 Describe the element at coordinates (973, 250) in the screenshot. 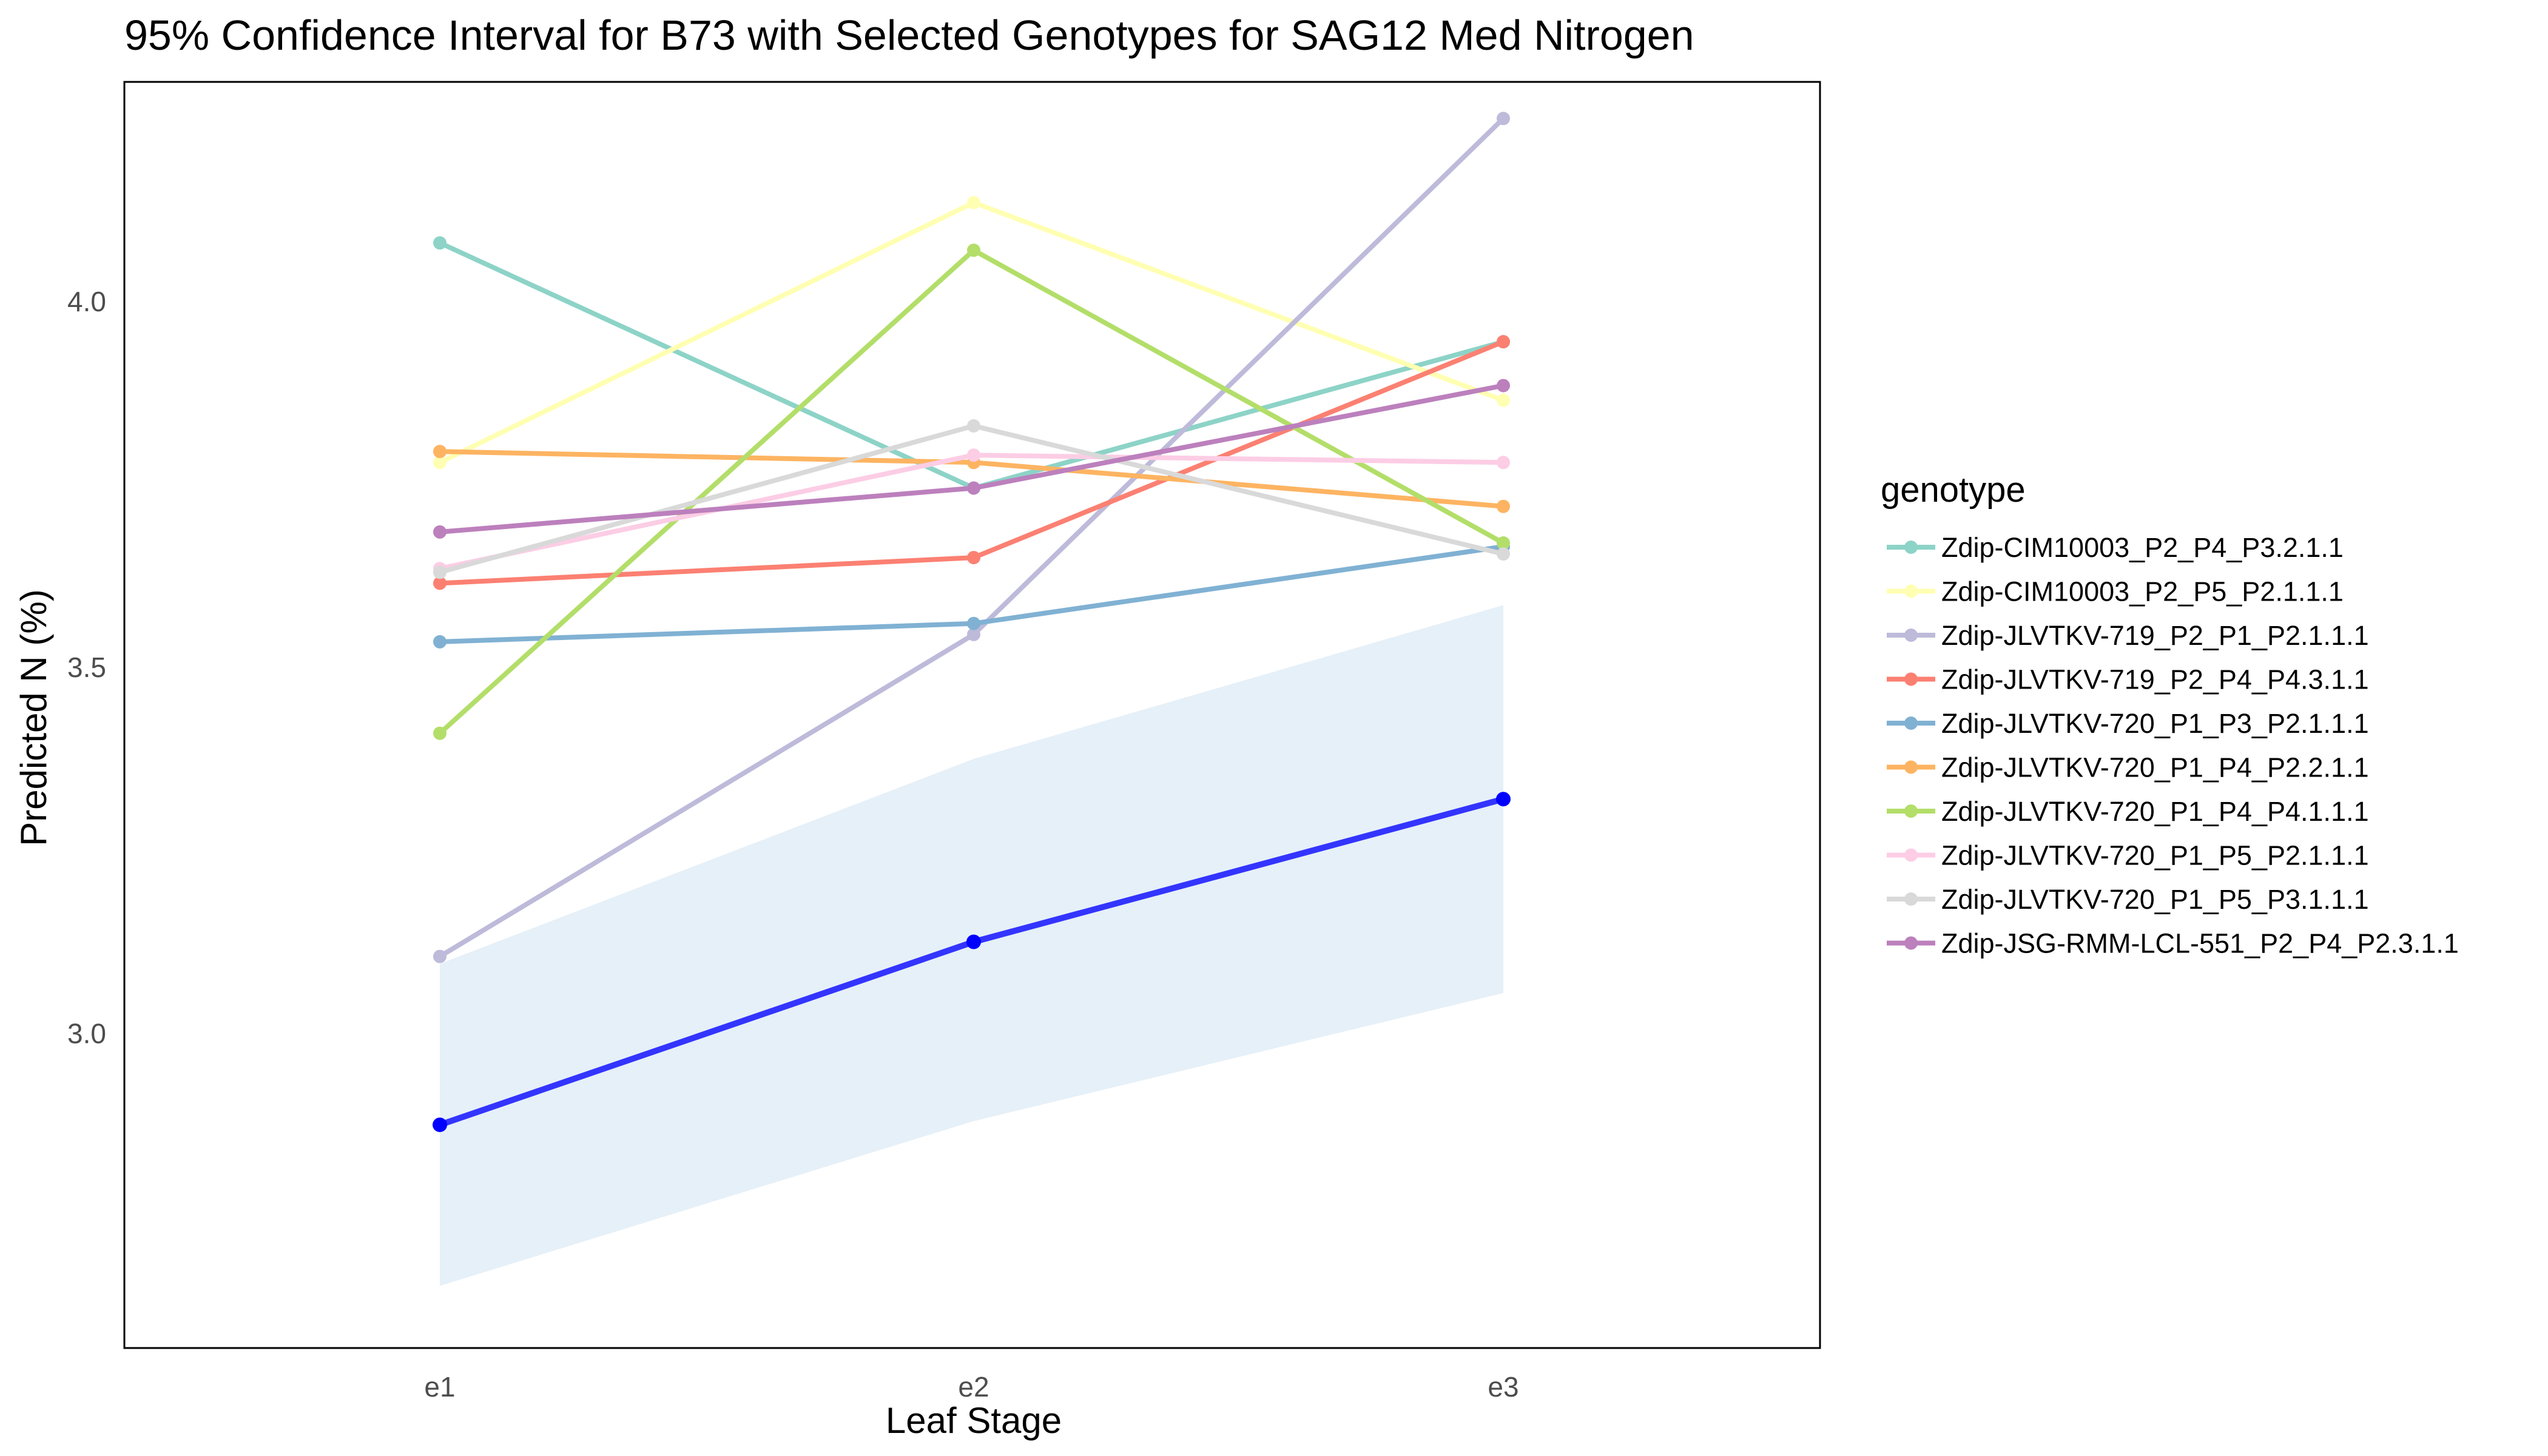

I see `series-7-point-e2` at that location.